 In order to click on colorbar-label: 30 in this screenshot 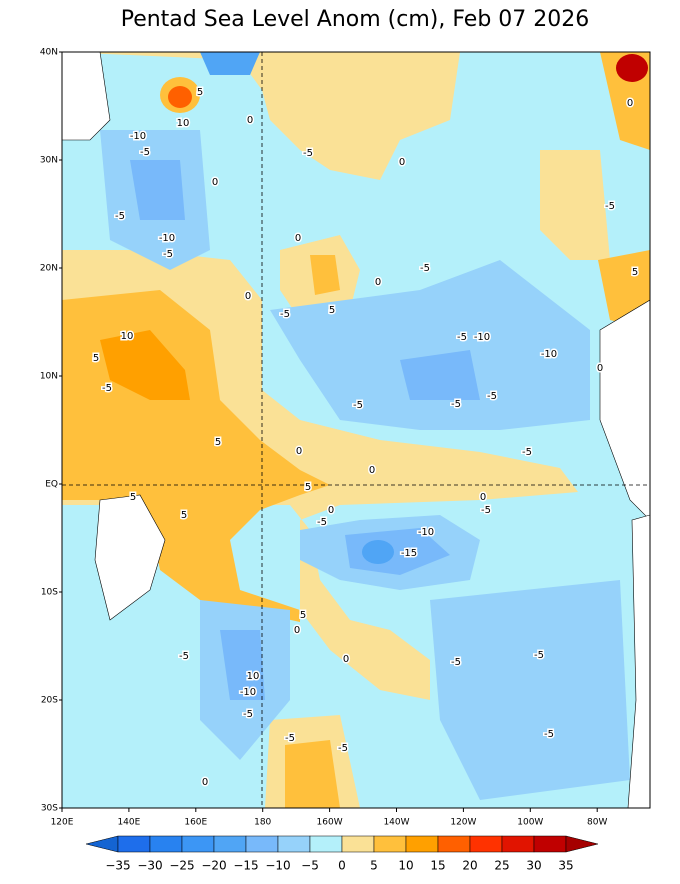, I will do `click(533, 866)`.